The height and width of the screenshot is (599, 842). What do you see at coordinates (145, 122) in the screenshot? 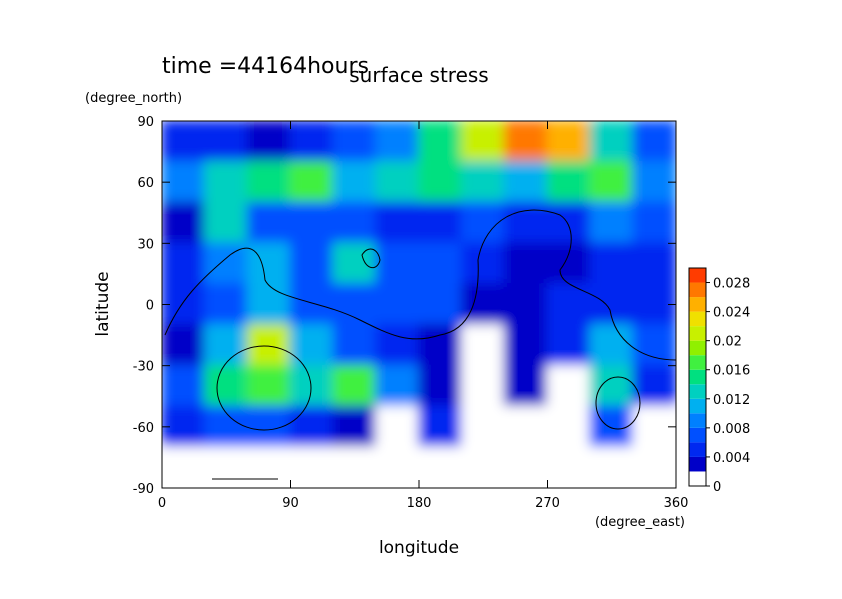
I see `y-tick-label: 90` at bounding box center [145, 122].